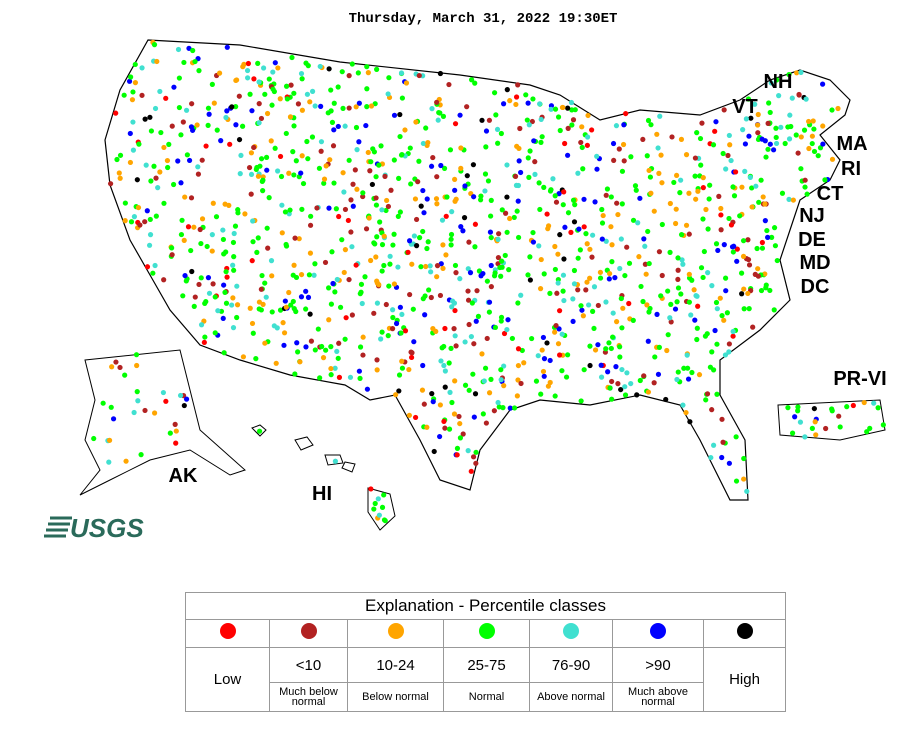 The image size is (911, 733). What do you see at coordinates (227, 631) in the screenshot?
I see `legend-dot` at bounding box center [227, 631].